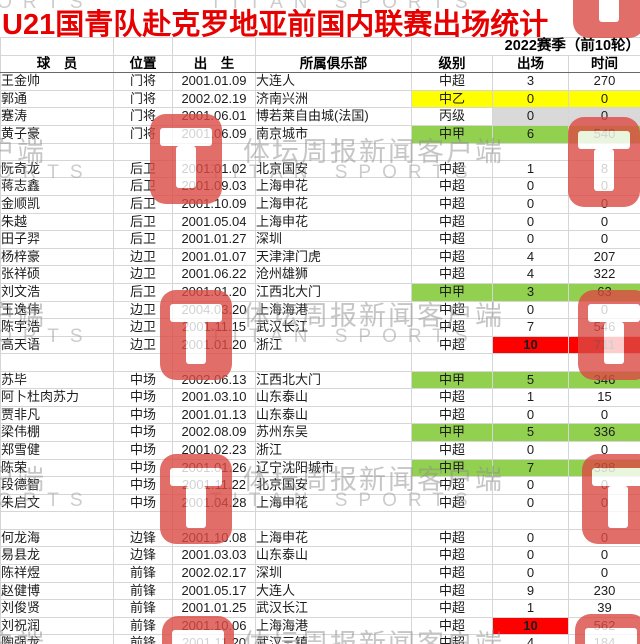  I want to click on cell-club: 上海申花, so click(333, 187).